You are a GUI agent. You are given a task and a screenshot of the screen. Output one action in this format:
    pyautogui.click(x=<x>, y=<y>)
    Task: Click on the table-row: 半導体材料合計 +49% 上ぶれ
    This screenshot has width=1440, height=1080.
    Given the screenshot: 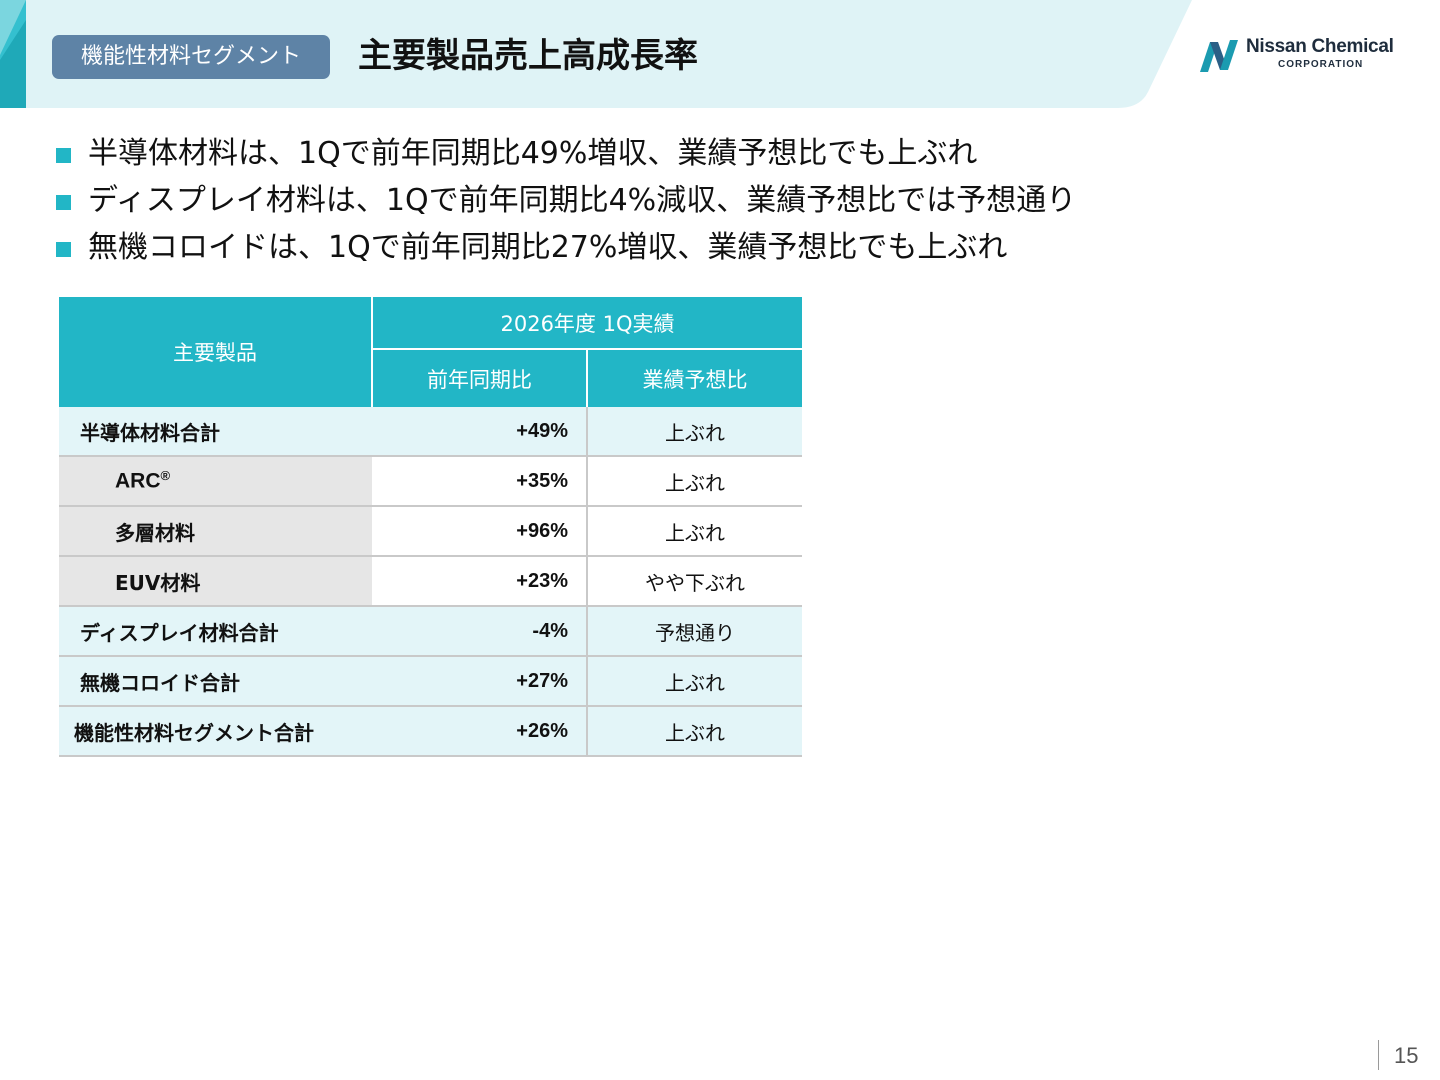 What is the action you would take?
    pyautogui.click(x=430, y=432)
    